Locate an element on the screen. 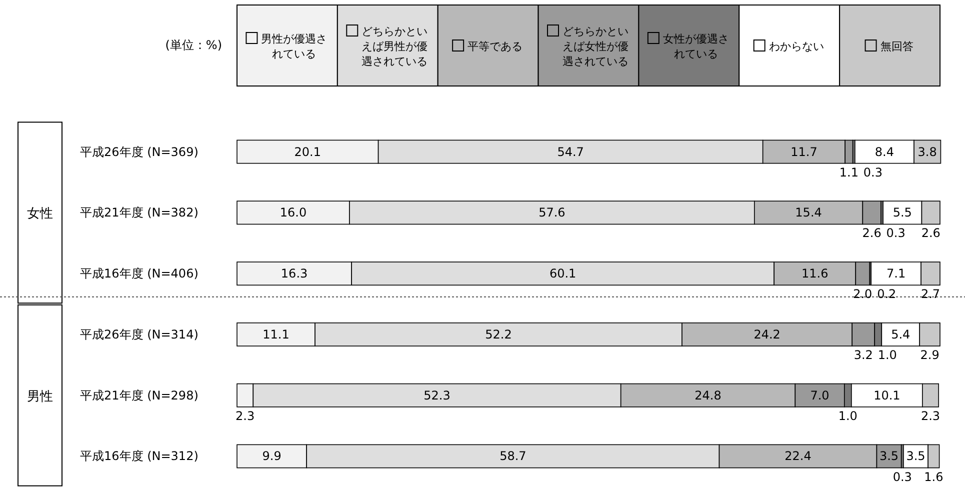 This screenshot has width=965, height=494. data-label: 15.4 is located at coordinates (808, 213).